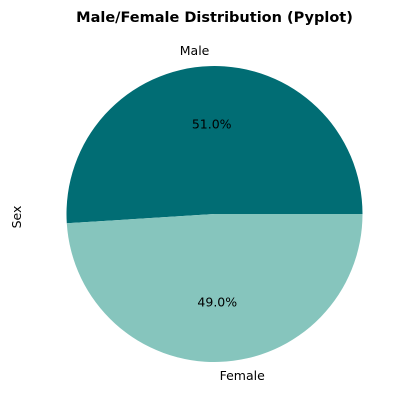  Describe the element at coordinates (212, 124) in the screenshot. I see `slice-percent-male: 51.0%` at that location.